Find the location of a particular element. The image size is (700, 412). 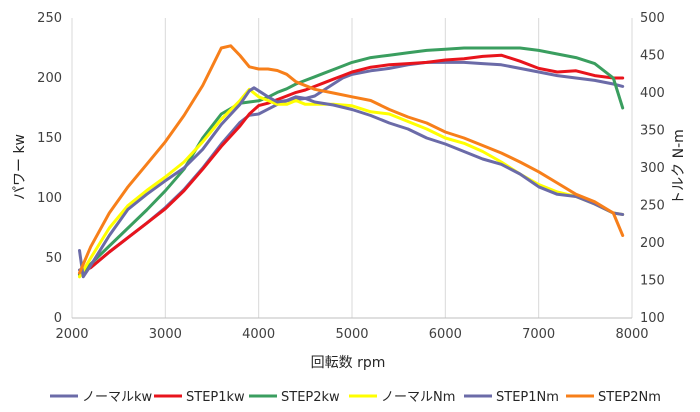

y-left-tick-label: 50 is located at coordinates (53, 258).